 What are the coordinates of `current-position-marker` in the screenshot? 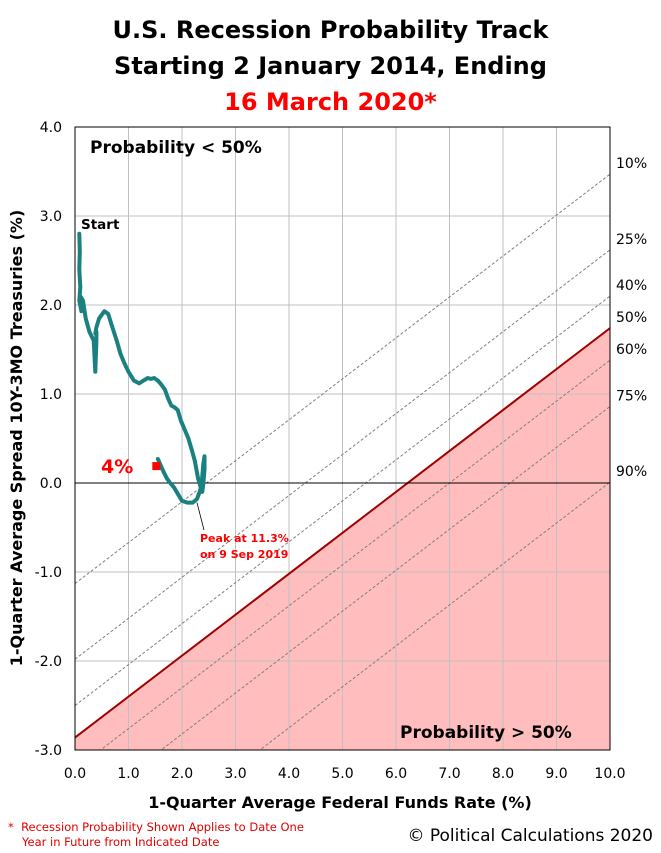 It's located at (156, 466).